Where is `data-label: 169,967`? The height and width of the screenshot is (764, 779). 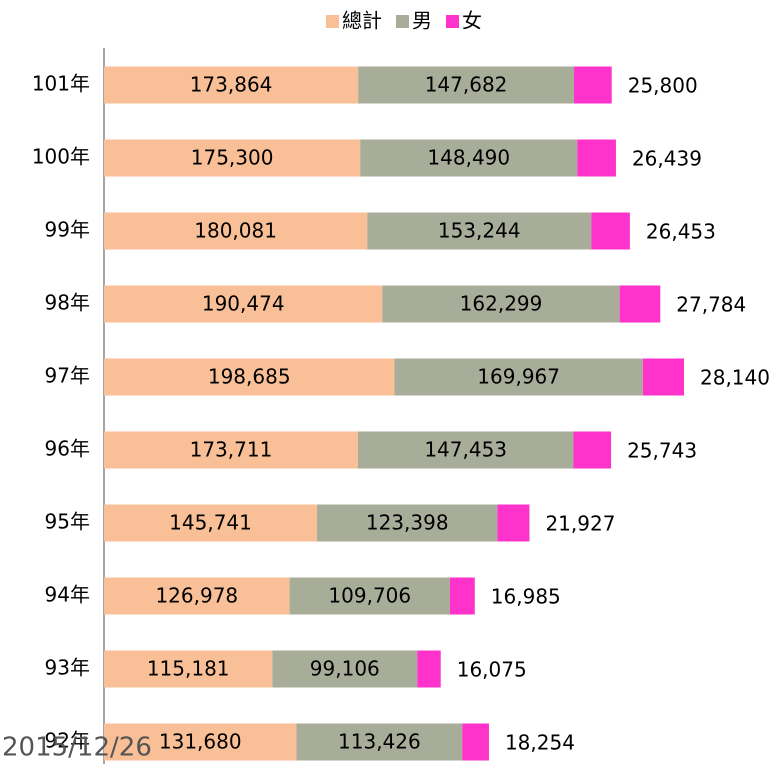
data-label: 169,967 is located at coordinates (518, 377).